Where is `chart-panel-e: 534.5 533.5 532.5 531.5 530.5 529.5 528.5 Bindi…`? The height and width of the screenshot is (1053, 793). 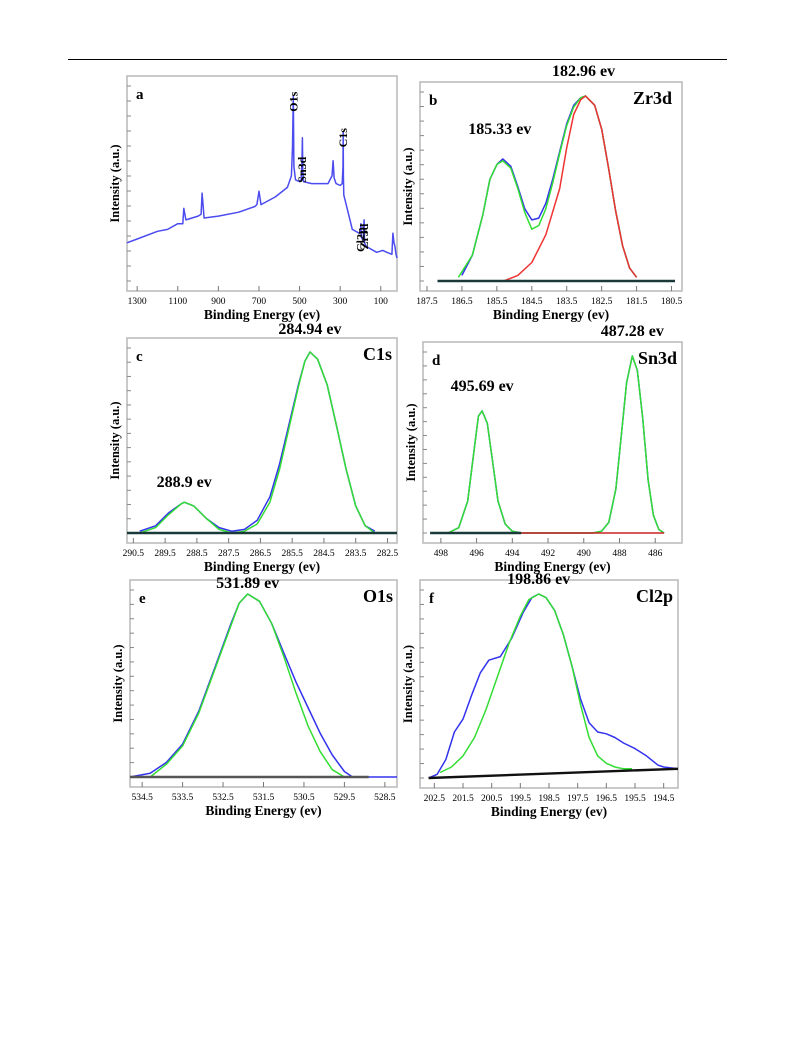 chart-panel-e: 534.5 533.5 532.5 531.5 530.5 529.5 528.5 Bindi… is located at coordinates (254, 696).